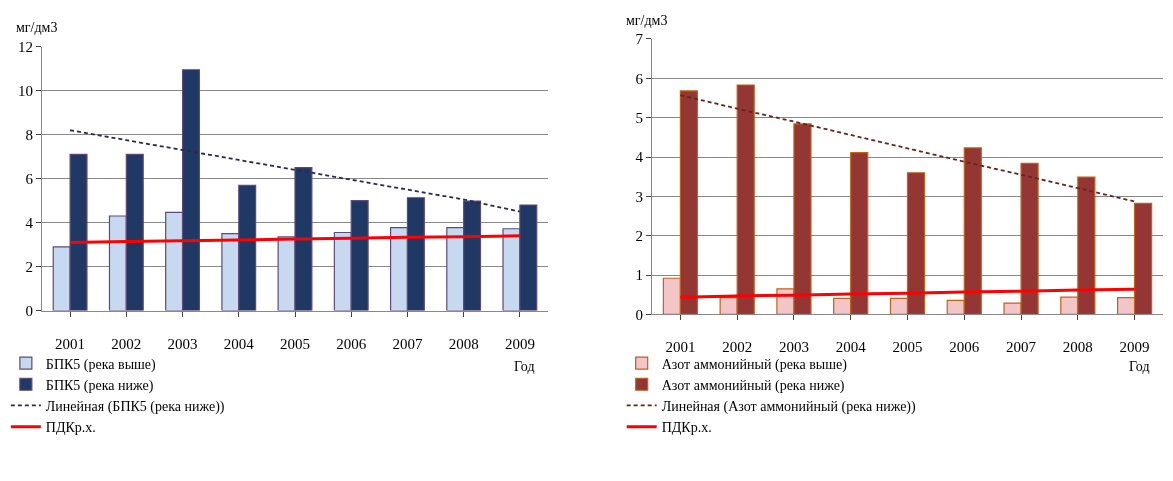 The width and height of the screenshot is (1173, 481). Describe the element at coordinates (25, 90) in the screenshot. I see `y-tick-label: 10` at that location.